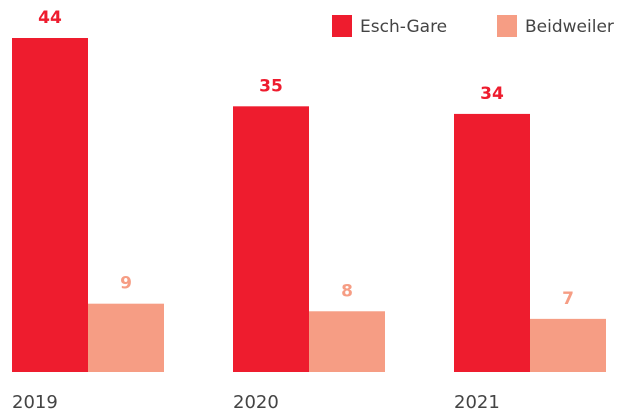 This screenshot has height=414, width=634. What do you see at coordinates (568, 299) in the screenshot?
I see `value-label: 7` at bounding box center [568, 299].